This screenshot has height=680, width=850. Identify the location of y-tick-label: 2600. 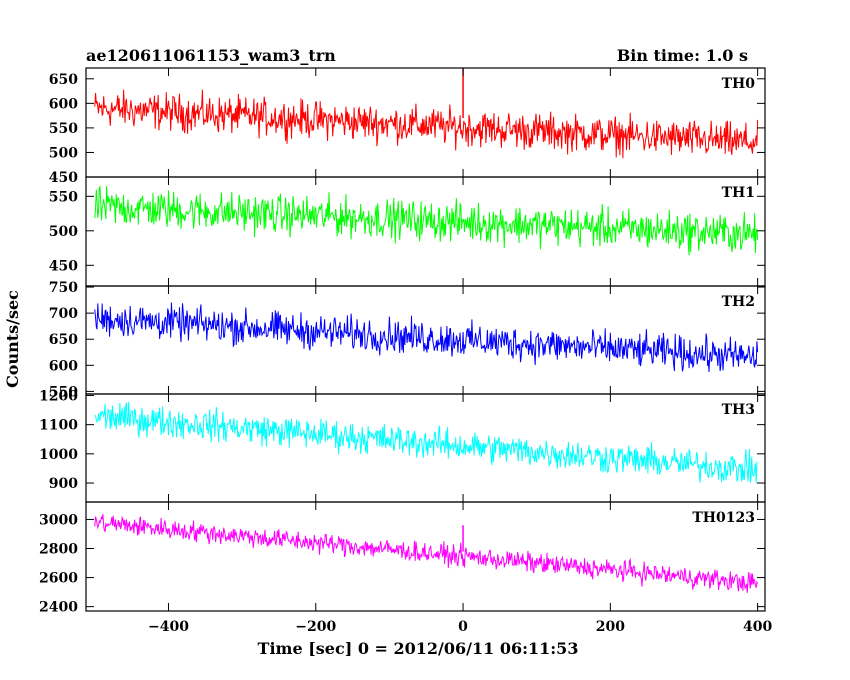
(58, 579).